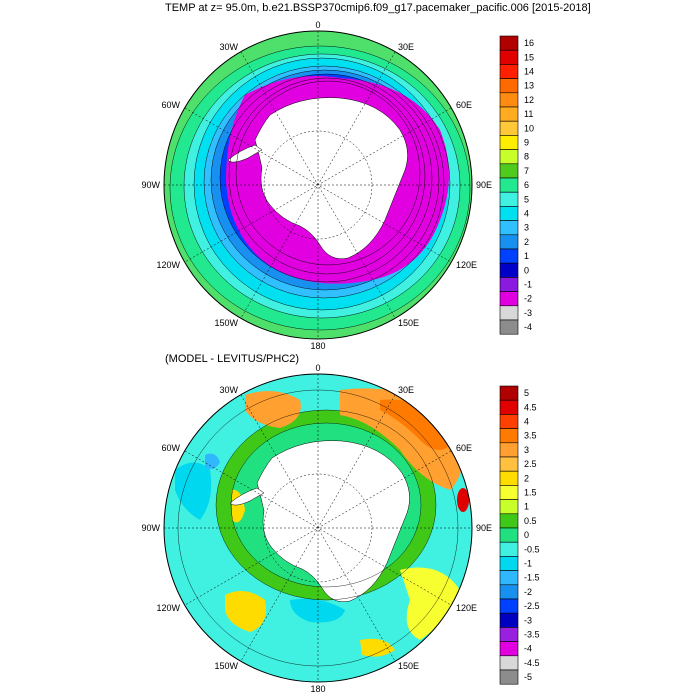  What do you see at coordinates (530, 521) in the screenshot?
I see `colorbar-label: 0.5` at bounding box center [530, 521].